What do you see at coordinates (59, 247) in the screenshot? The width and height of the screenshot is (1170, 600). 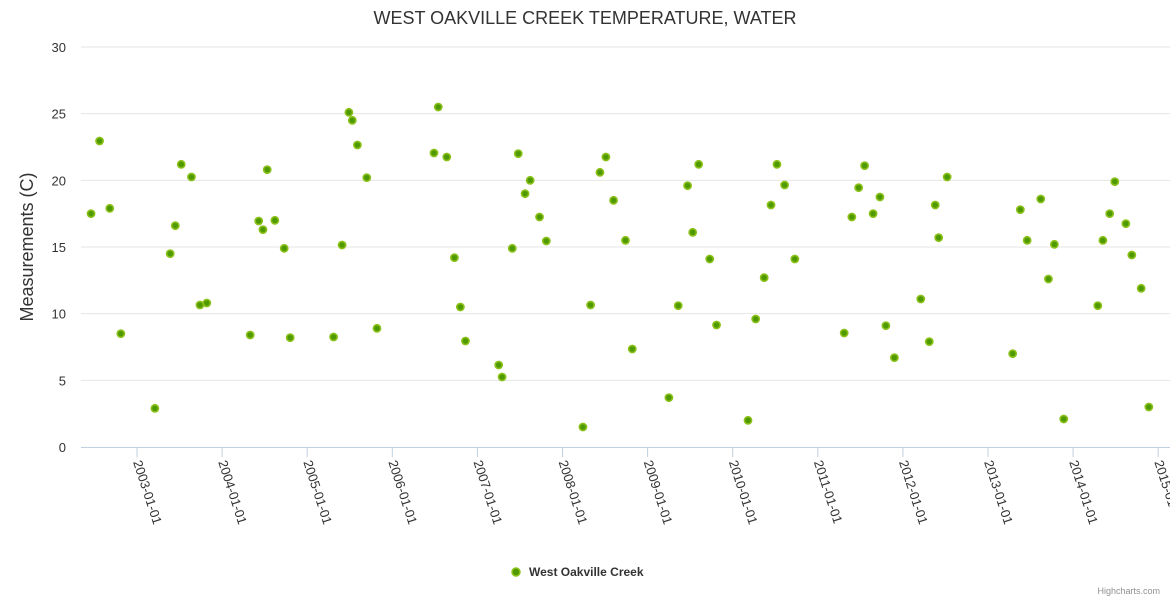 I see `y-axis-ticks: 0 5 10 15 20 25 30` at bounding box center [59, 247].